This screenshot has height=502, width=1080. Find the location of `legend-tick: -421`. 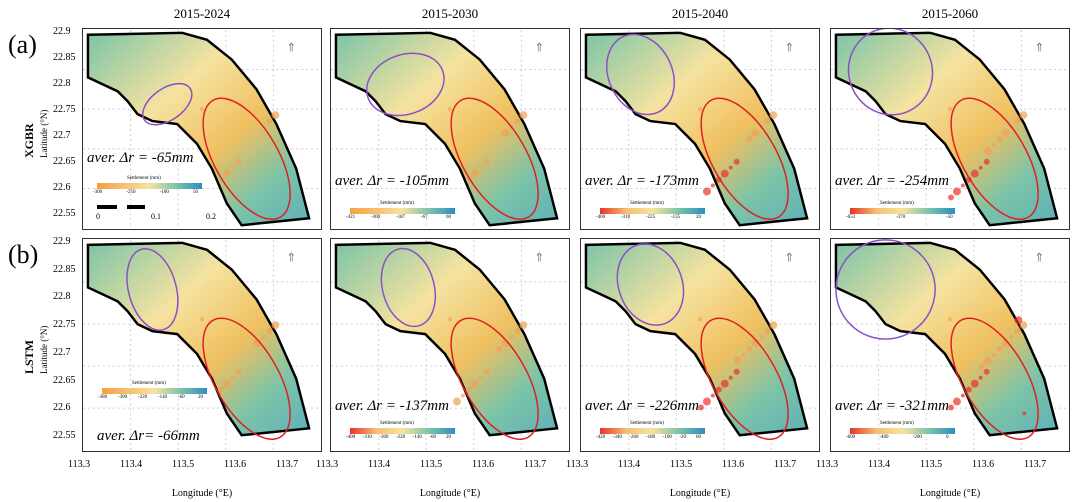

legend-tick: -421 is located at coordinates (351, 217).